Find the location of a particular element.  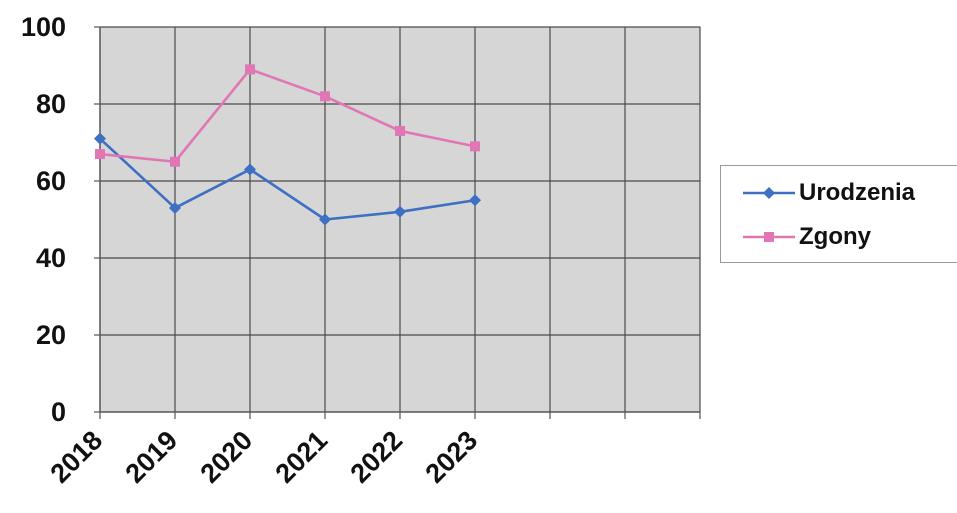

series-zgony is located at coordinates (287, 115).